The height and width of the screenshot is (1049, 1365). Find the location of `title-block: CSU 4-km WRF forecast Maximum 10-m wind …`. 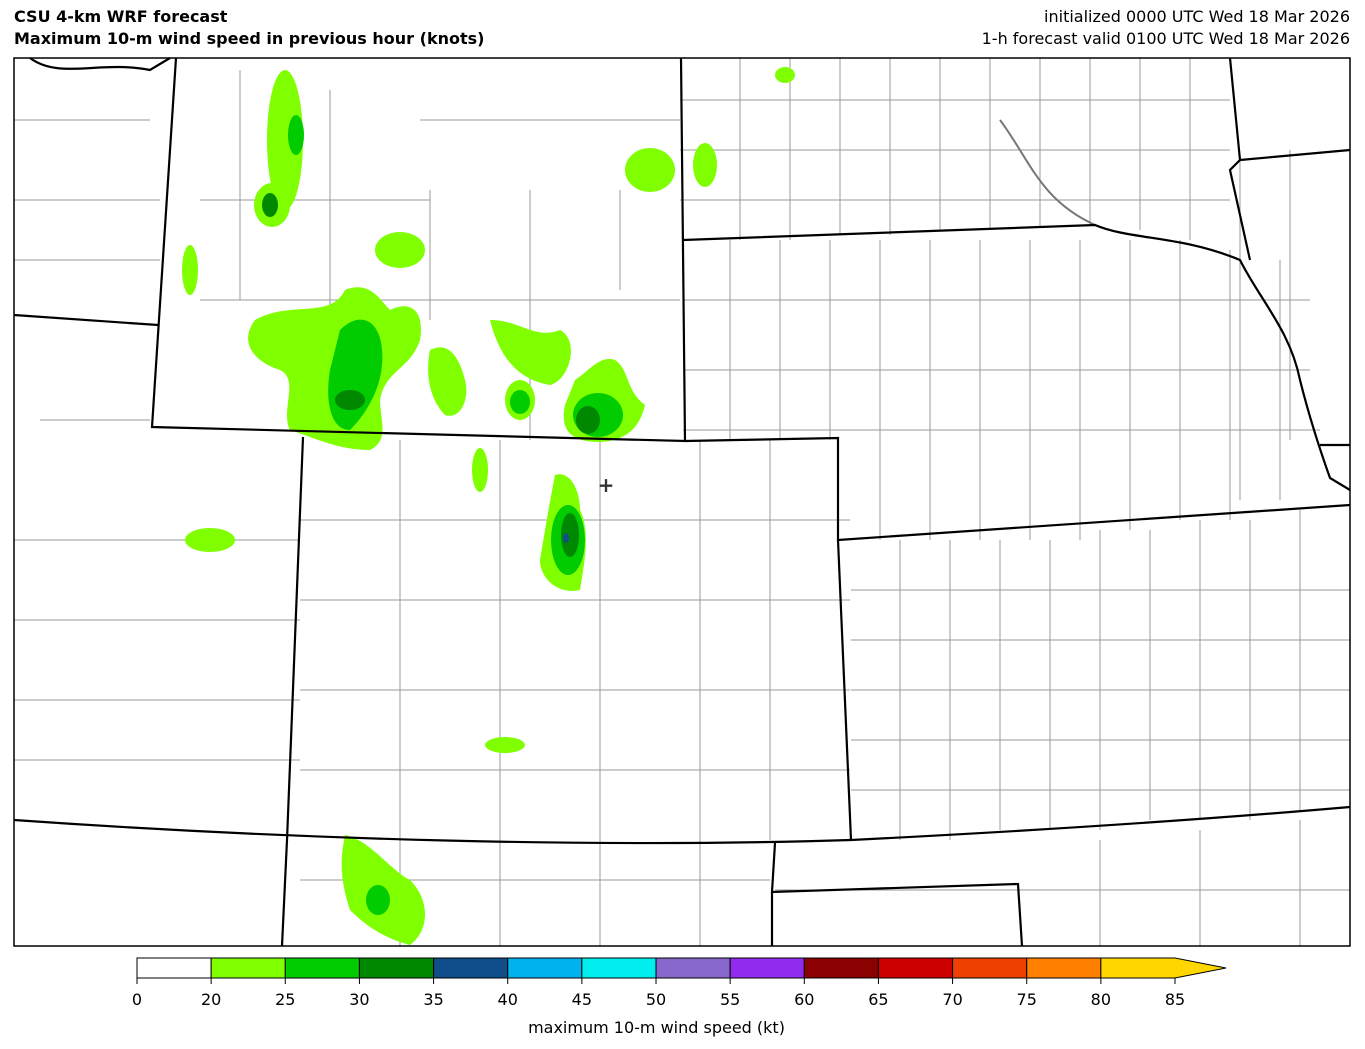

title-block: CSU 4-km WRF forecast Maximum 10-m wind … is located at coordinates (249, 28).